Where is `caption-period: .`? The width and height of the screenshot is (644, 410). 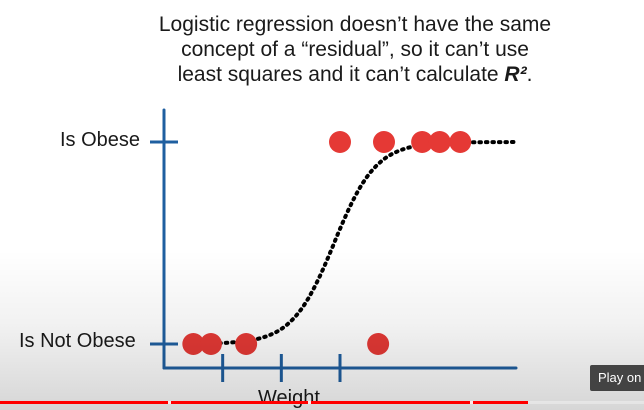 caption-period: . is located at coordinates (529, 74).